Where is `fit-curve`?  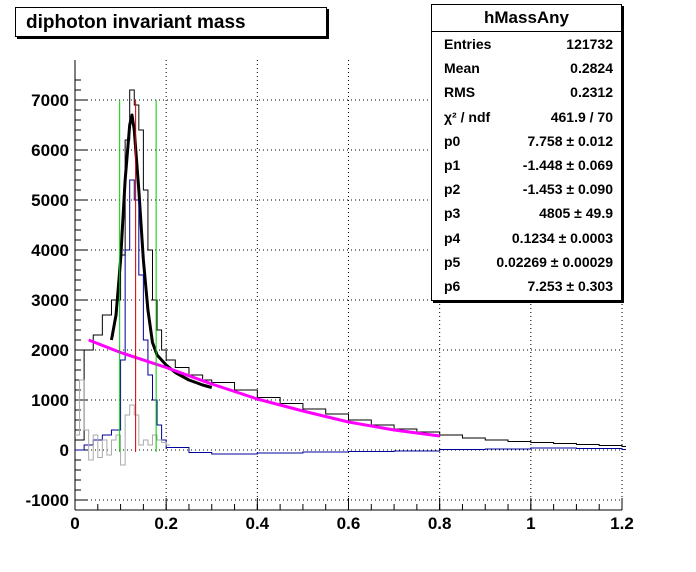
fit-curve is located at coordinates (161, 251).